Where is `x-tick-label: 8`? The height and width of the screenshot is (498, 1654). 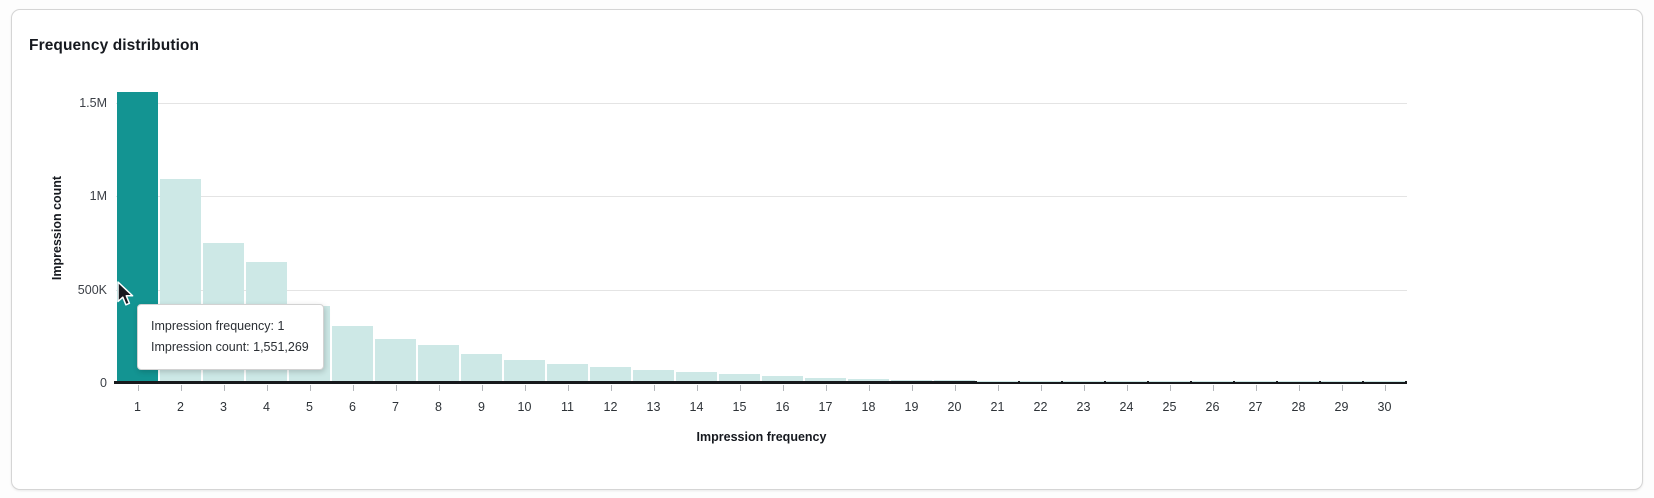
x-tick-label: 8 is located at coordinates (438, 407).